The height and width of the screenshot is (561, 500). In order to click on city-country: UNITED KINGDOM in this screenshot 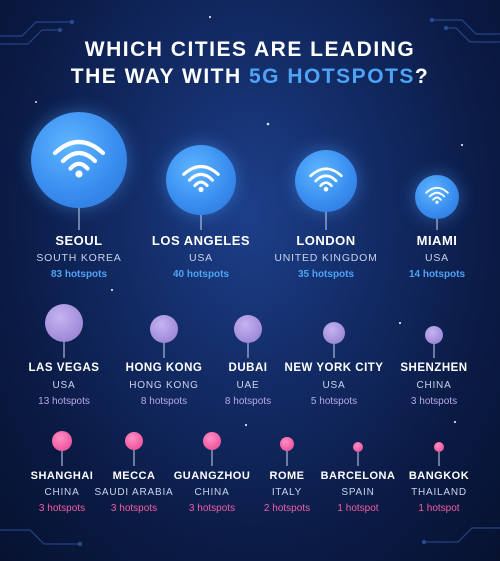, I will do `click(326, 258)`.